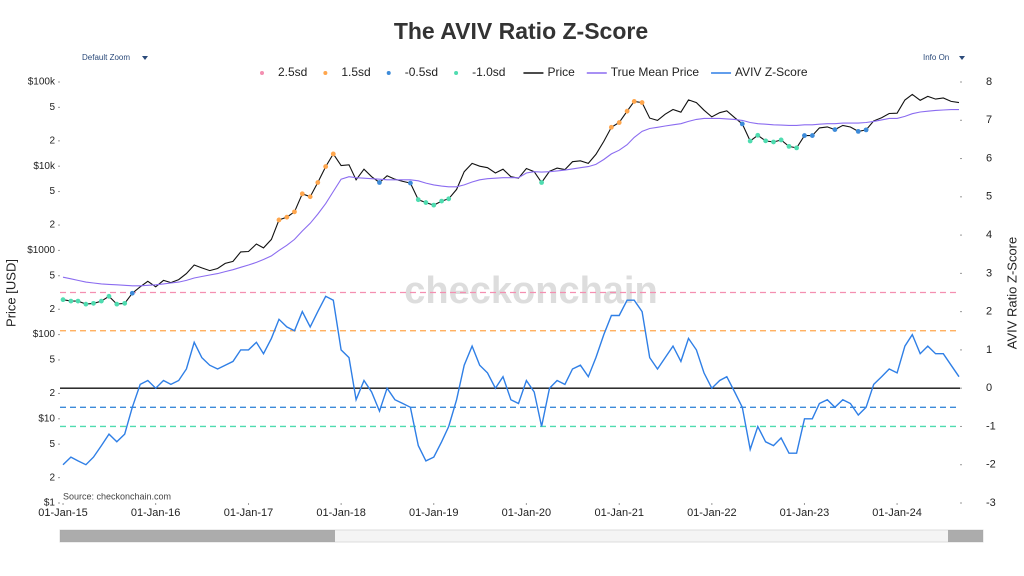 This screenshot has height=576, width=1024. I want to click on x-tick-label: 01-Jan-24, so click(897, 513).